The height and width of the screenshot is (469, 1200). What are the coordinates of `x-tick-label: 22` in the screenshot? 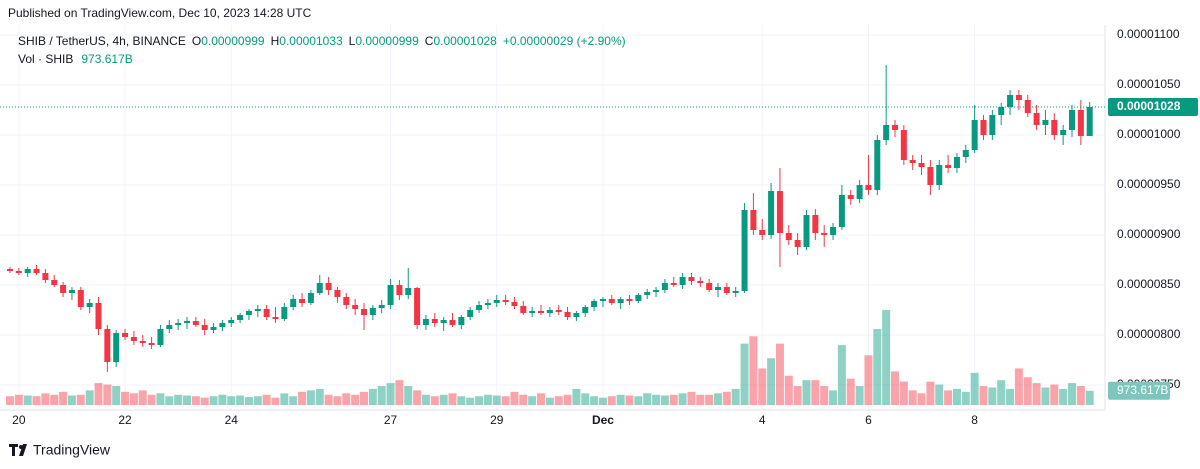 It's located at (125, 420).